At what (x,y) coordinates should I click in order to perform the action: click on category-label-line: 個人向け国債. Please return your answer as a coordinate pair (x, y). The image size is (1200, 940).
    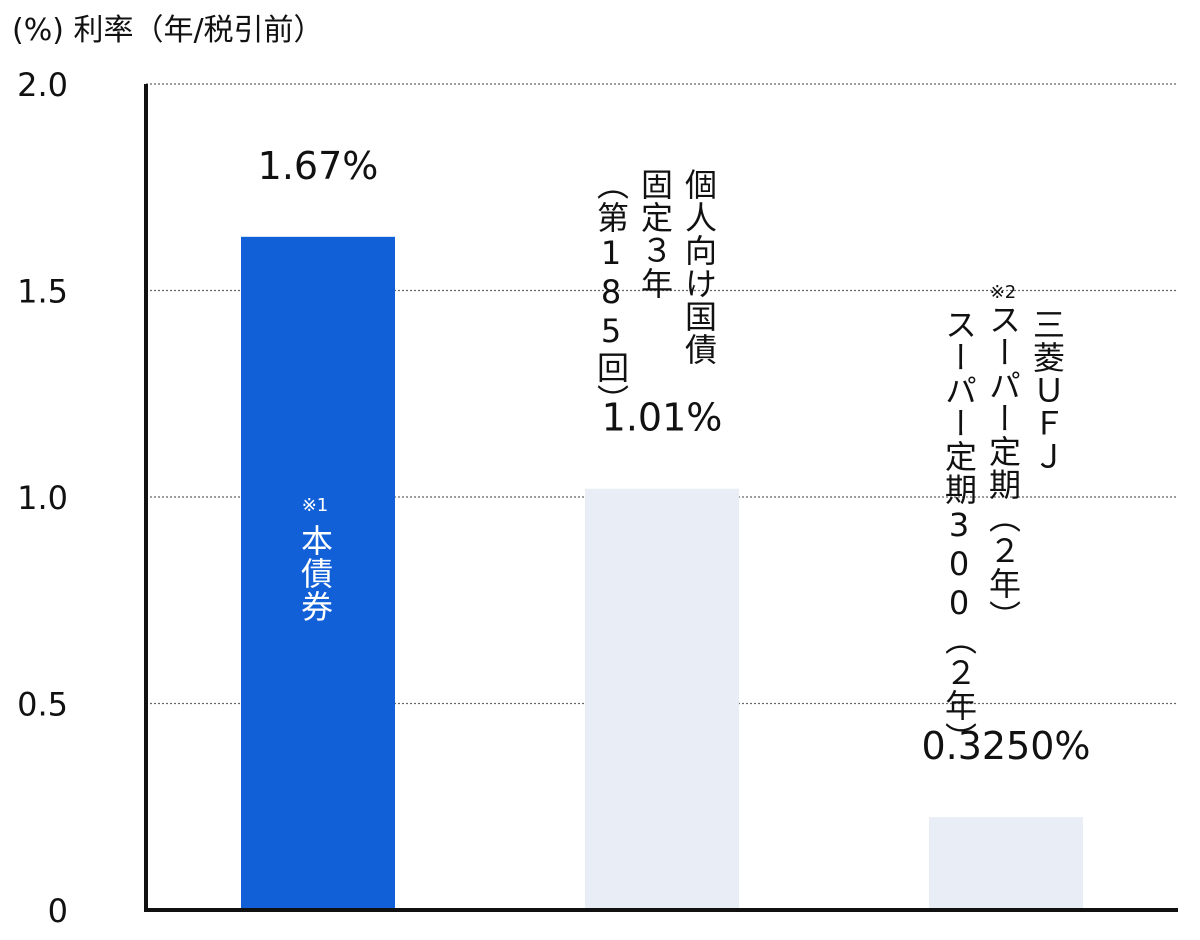
    Looking at the image, I should click on (699, 267).